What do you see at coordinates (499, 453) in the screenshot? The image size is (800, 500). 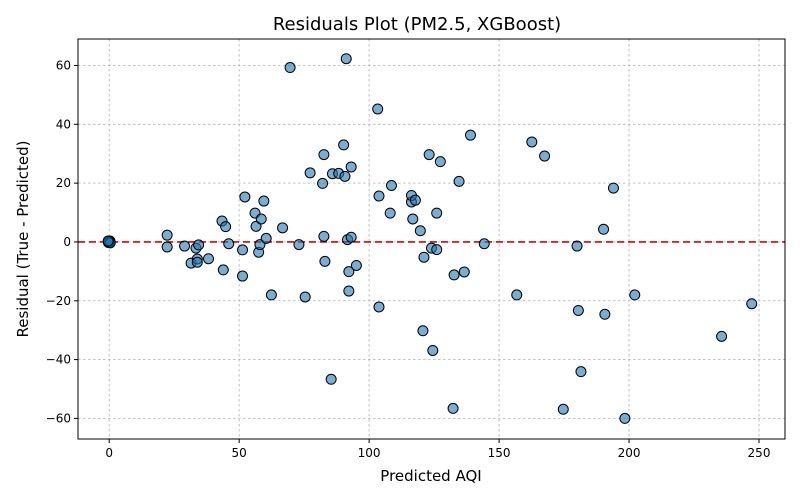 I see `x-tick-label: 150` at bounding box center [499, 453].